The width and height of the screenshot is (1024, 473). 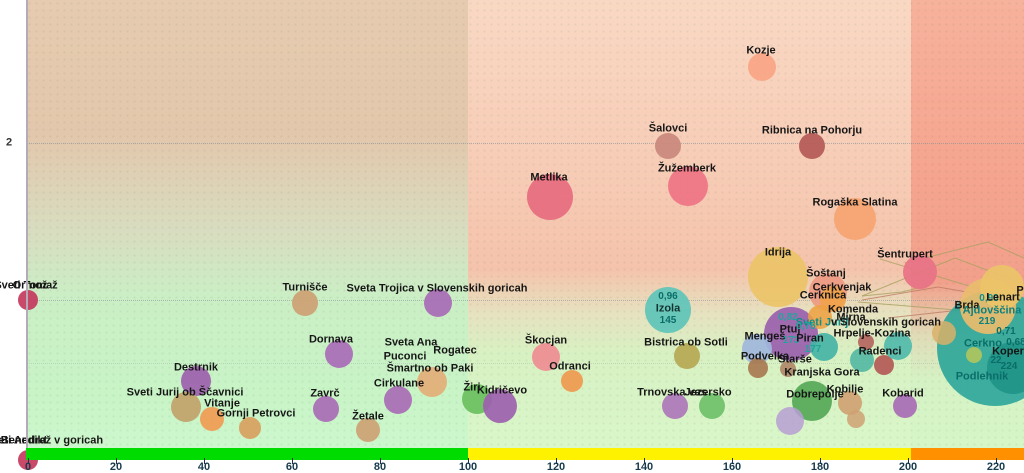 What do you see at coordinates (987, 321) in the screenshot?
I see `bubble-label: 219` at bounding box center [987, 321].